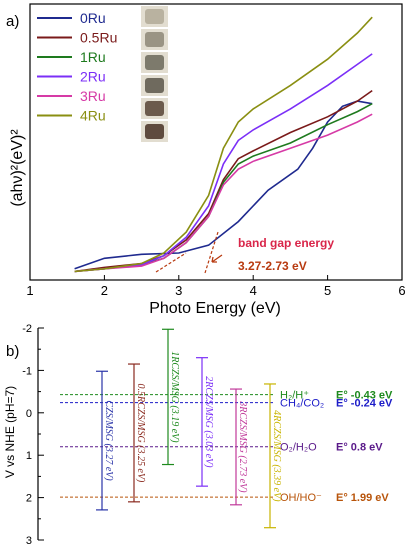 The height and width of the screenshot is (550, 409). I want to click on x-tick-label-6: 6, so click(401, 290).